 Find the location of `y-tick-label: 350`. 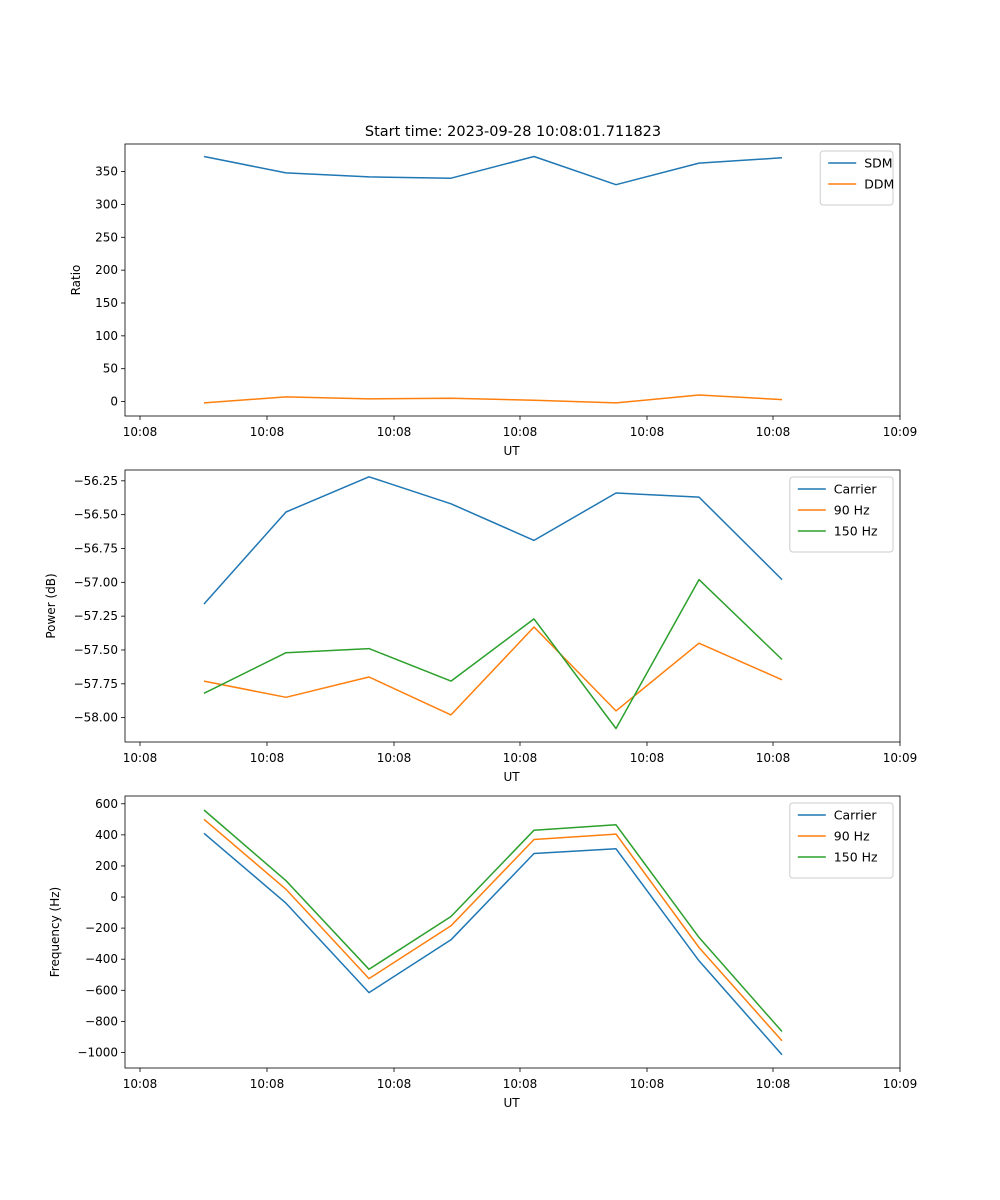

y-tick-label: 350 is located at coordinates (106, 172).